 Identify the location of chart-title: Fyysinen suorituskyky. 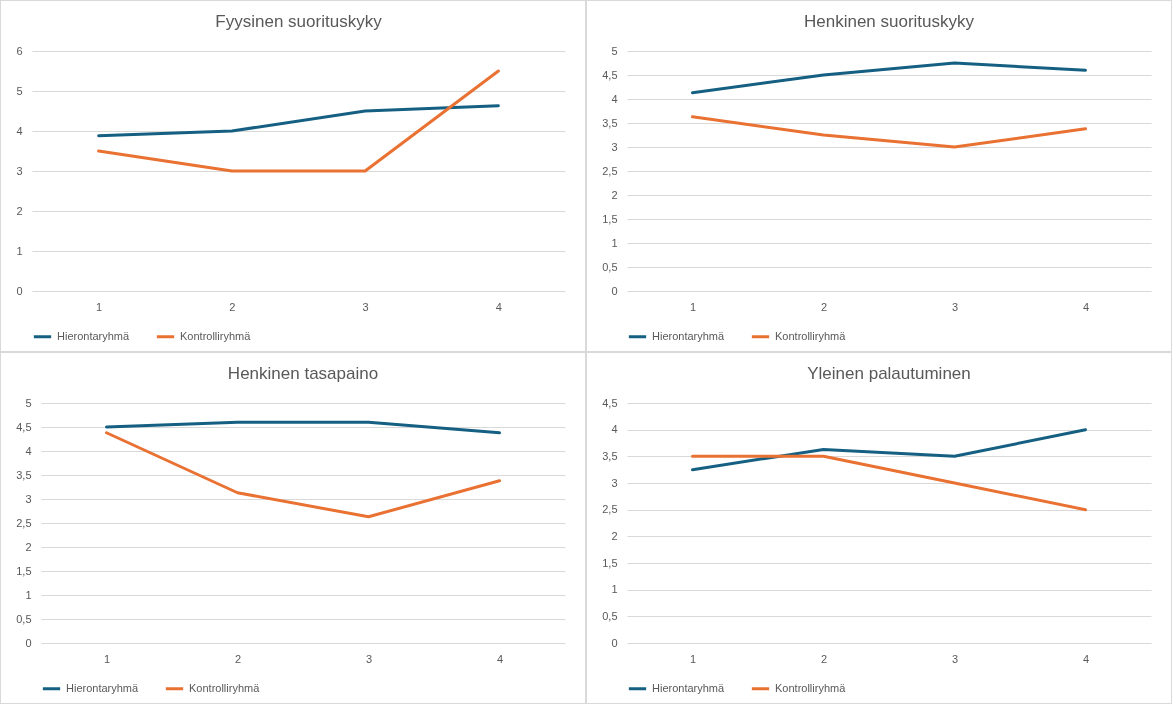
(299, 21).